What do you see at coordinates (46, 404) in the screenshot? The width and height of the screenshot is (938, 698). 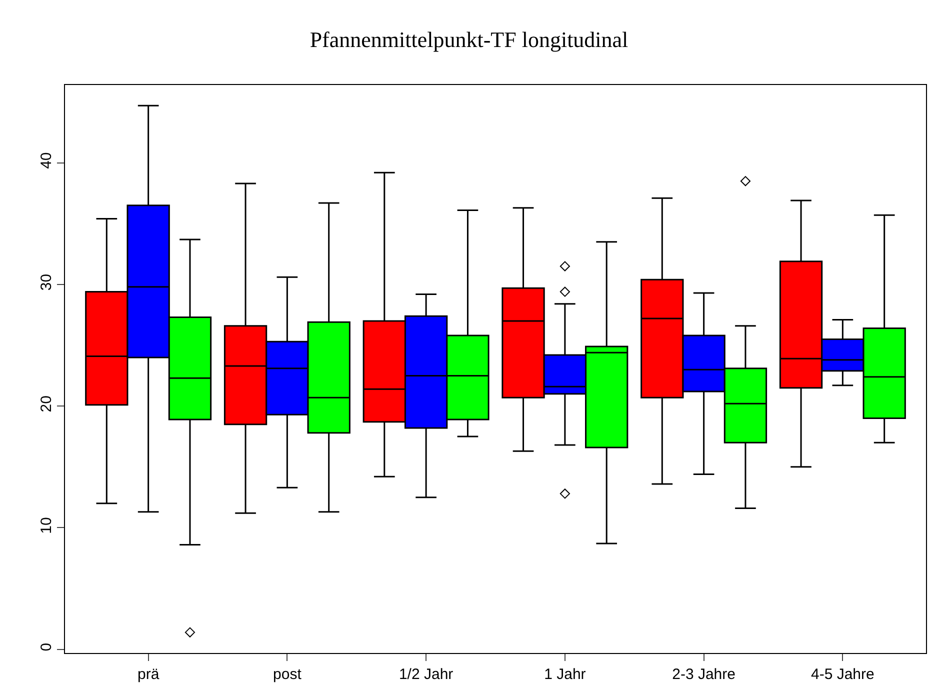 I see `y-tick-label: 20` at bounding box center [46, 404].